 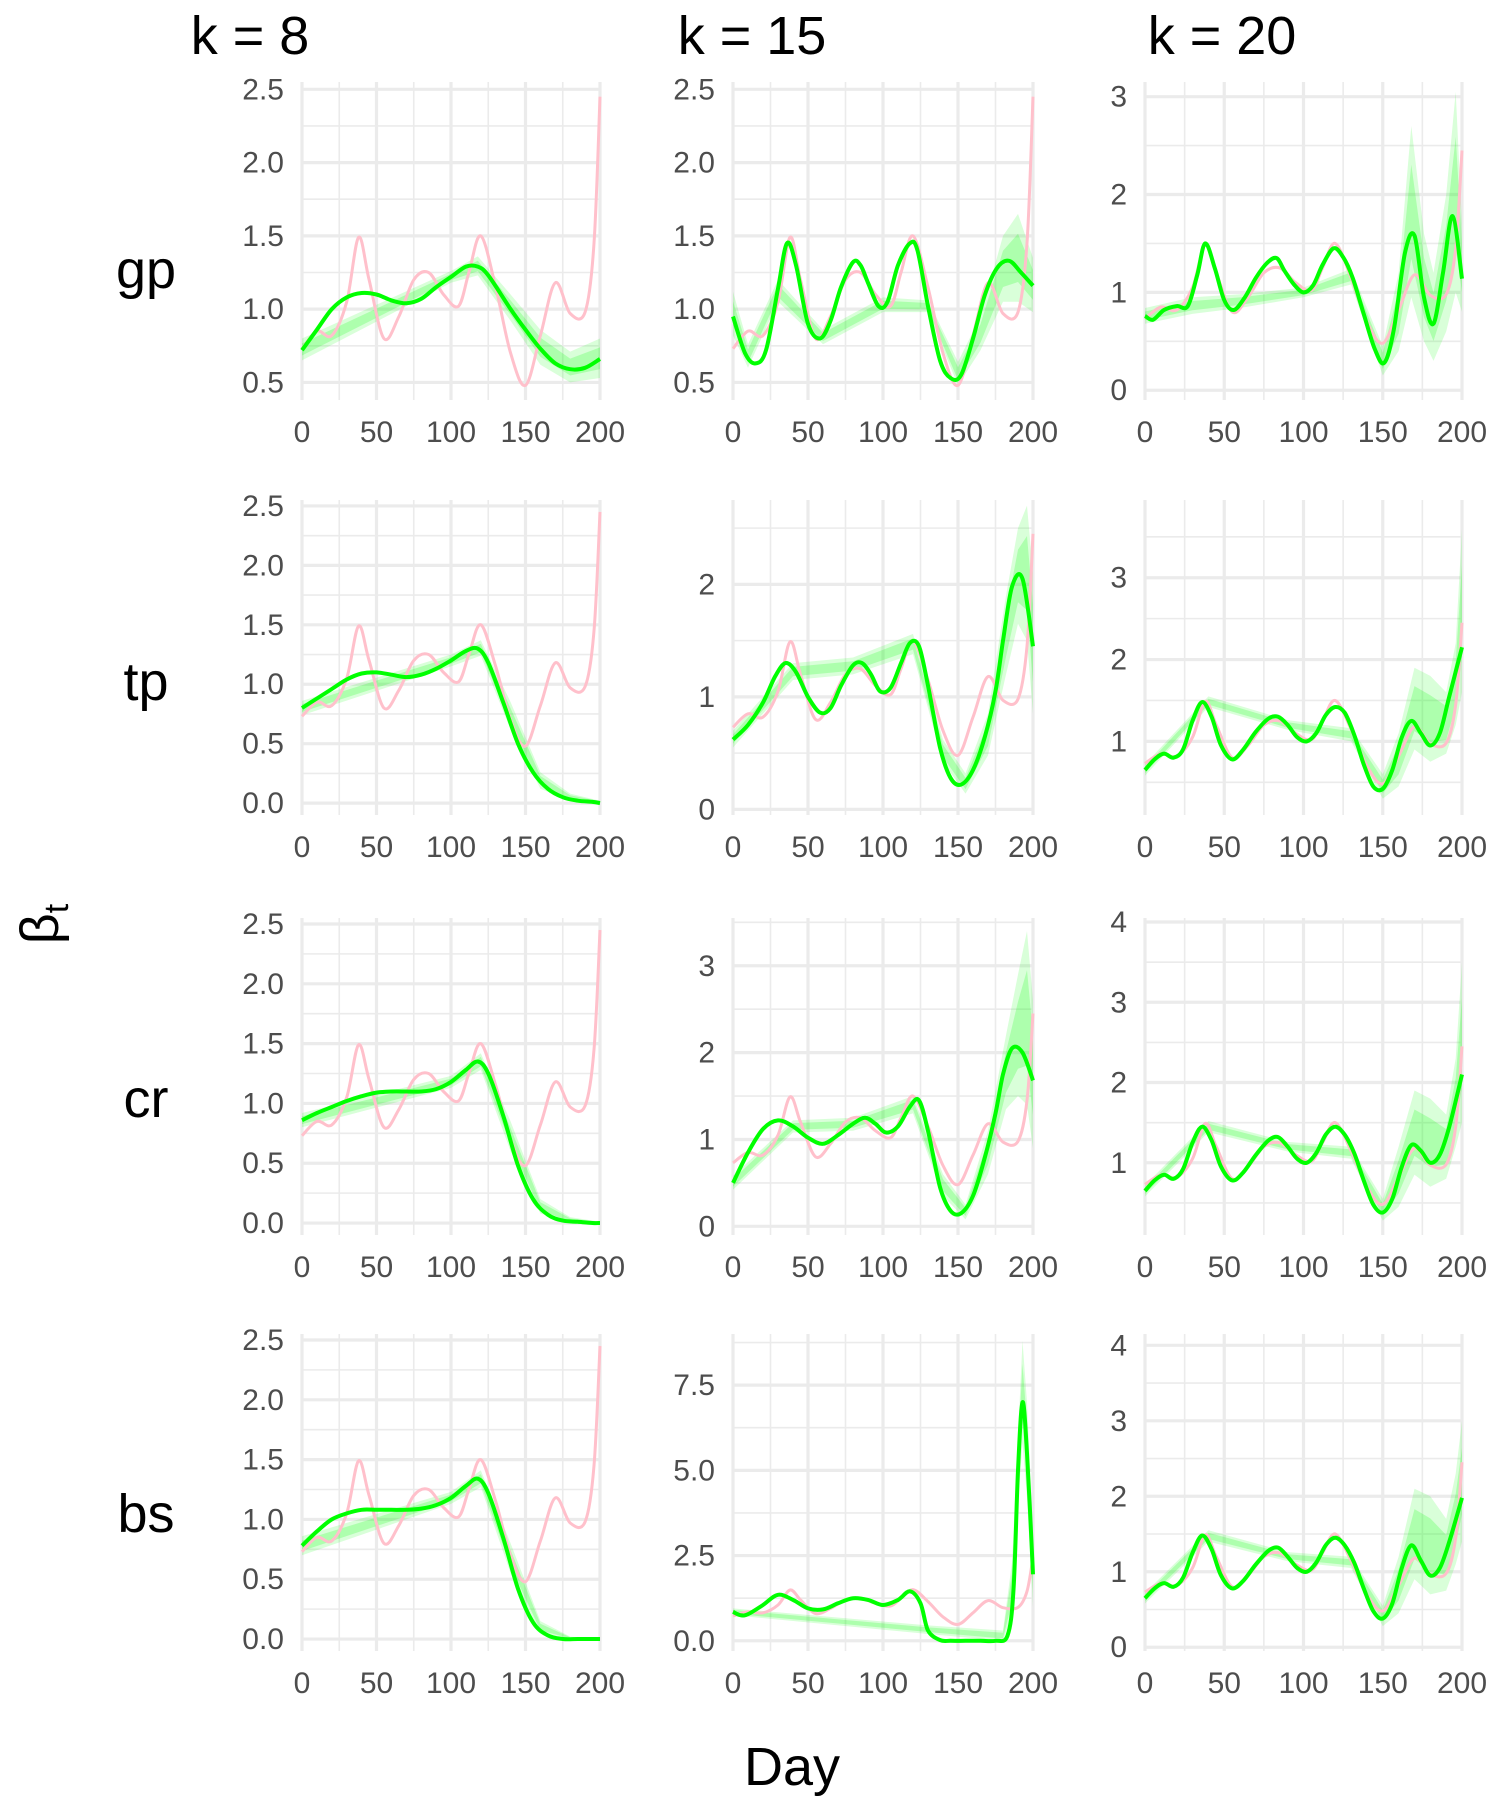 I want to click on panel-cr-k8: 0.0 0.5 1.0 1.5 2.0 2.5 0 50 100 150 200, so click(x=433, y=1096).